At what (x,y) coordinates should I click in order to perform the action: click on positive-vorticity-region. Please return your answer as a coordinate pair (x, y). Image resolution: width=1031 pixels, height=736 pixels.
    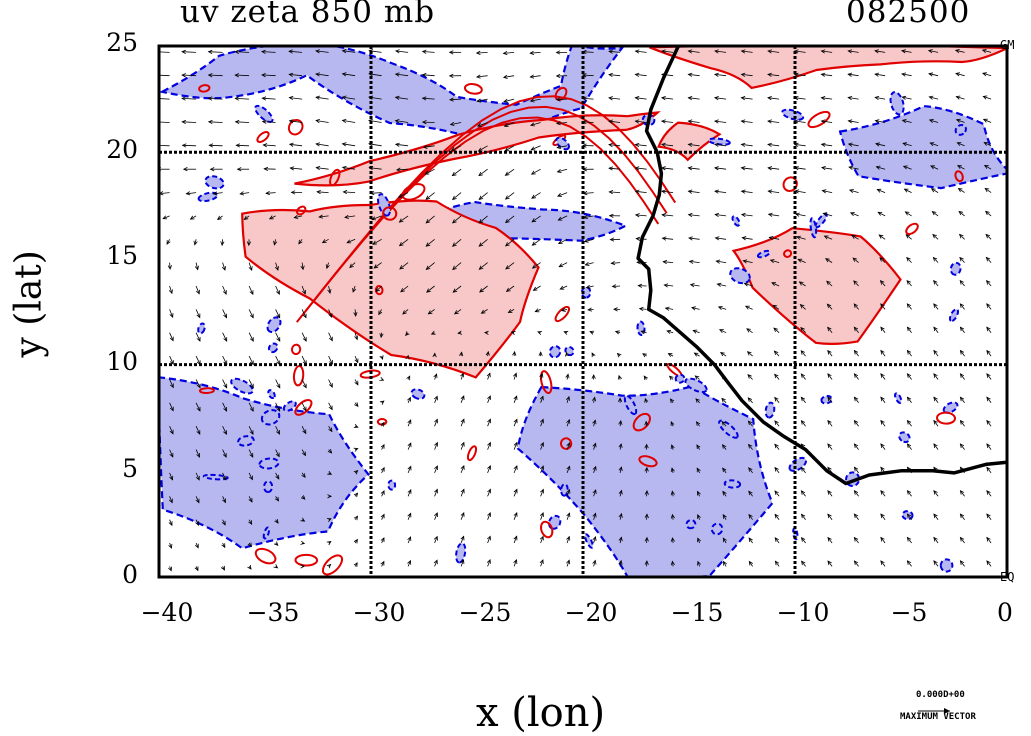
    Looking at the image, I should click on (390, 289).